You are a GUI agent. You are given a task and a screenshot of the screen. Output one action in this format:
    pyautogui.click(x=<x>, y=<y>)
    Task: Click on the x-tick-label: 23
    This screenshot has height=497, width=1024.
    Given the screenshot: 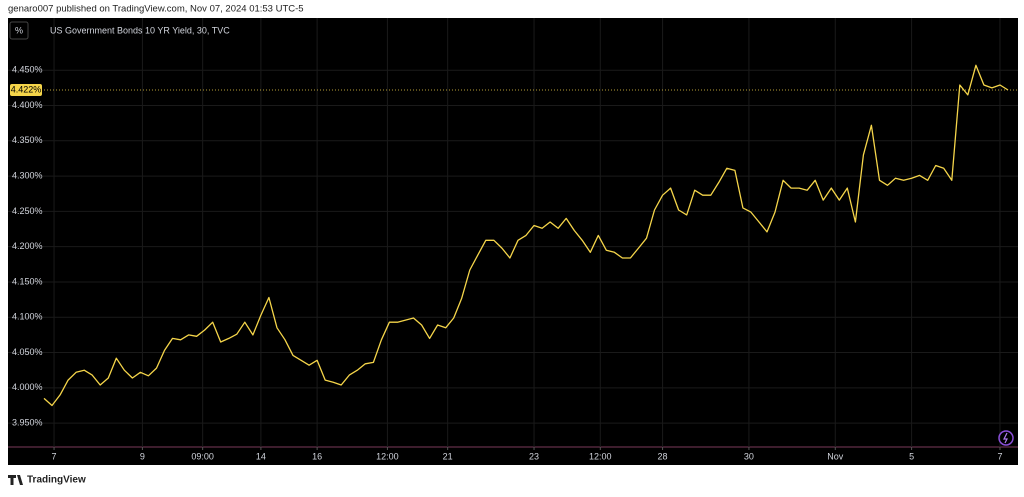 What is the action you would take?
    pyautogui.click(x=534, y=456)
    